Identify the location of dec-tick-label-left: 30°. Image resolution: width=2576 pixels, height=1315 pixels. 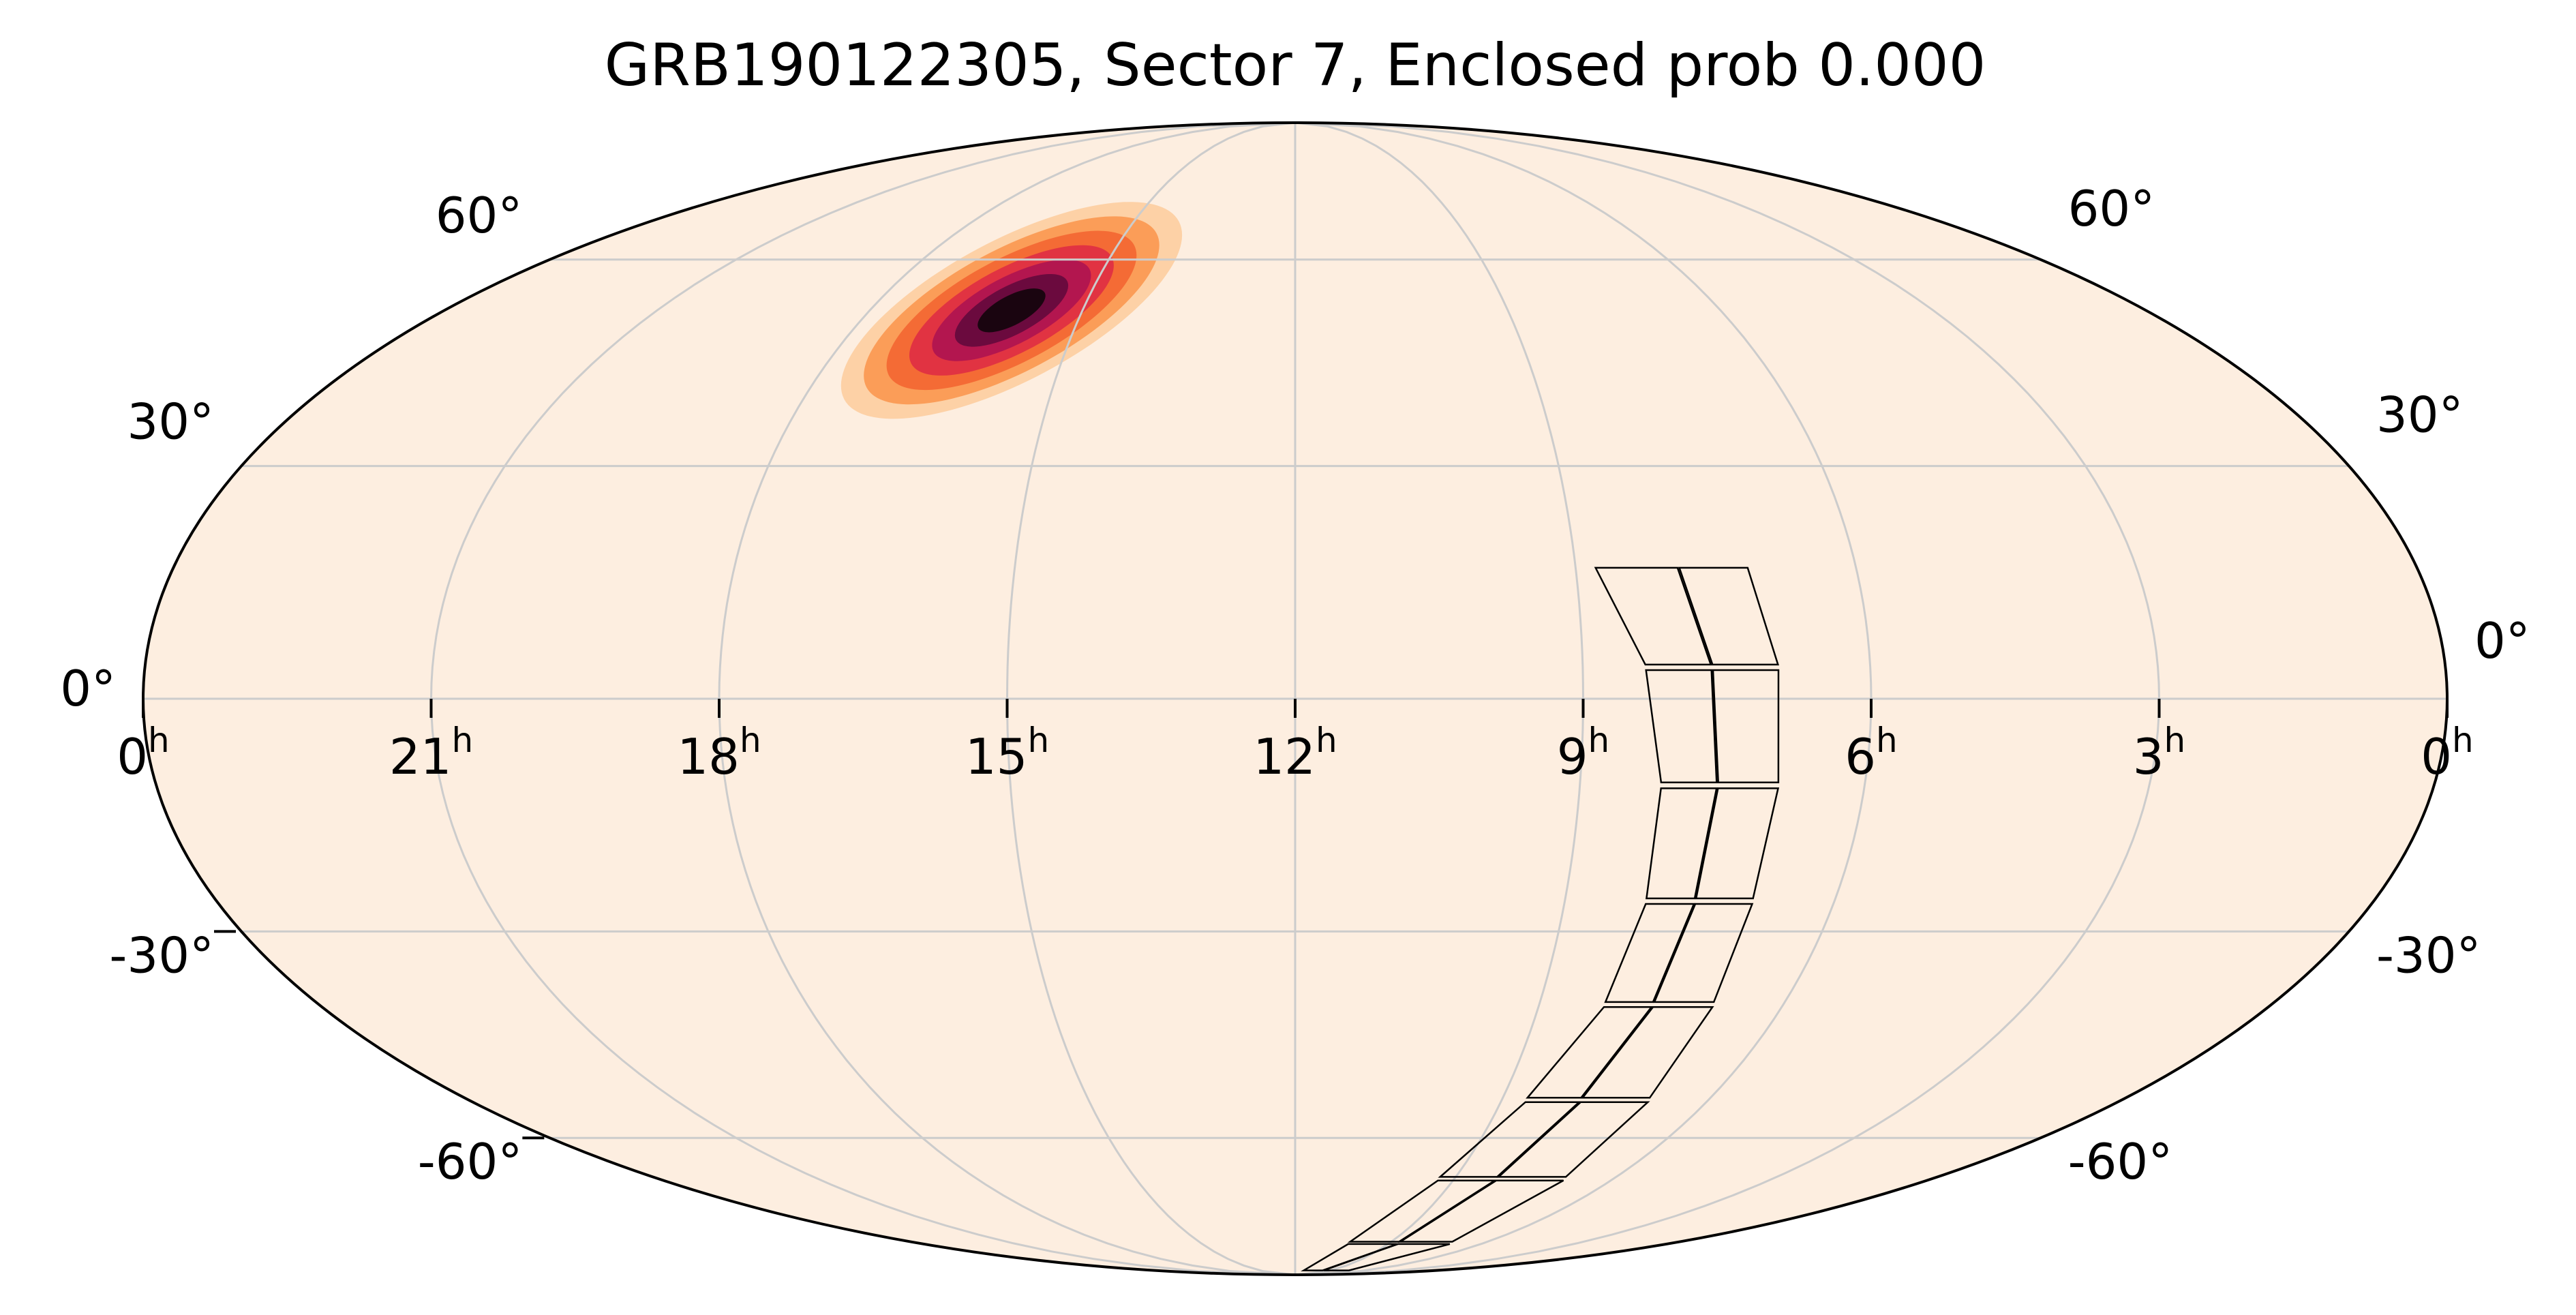
(170, 422).